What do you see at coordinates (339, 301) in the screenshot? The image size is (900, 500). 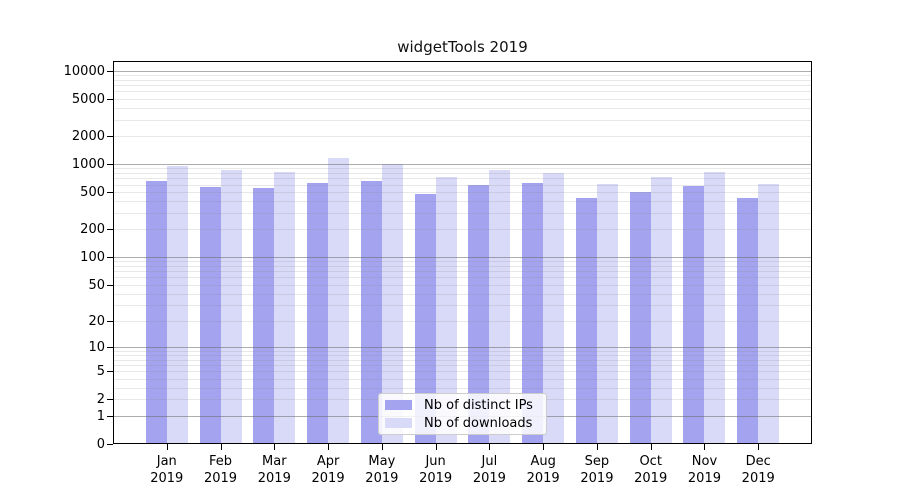 I see `bar-nb-of-downloads-apr` at bounding box center [339, 301].